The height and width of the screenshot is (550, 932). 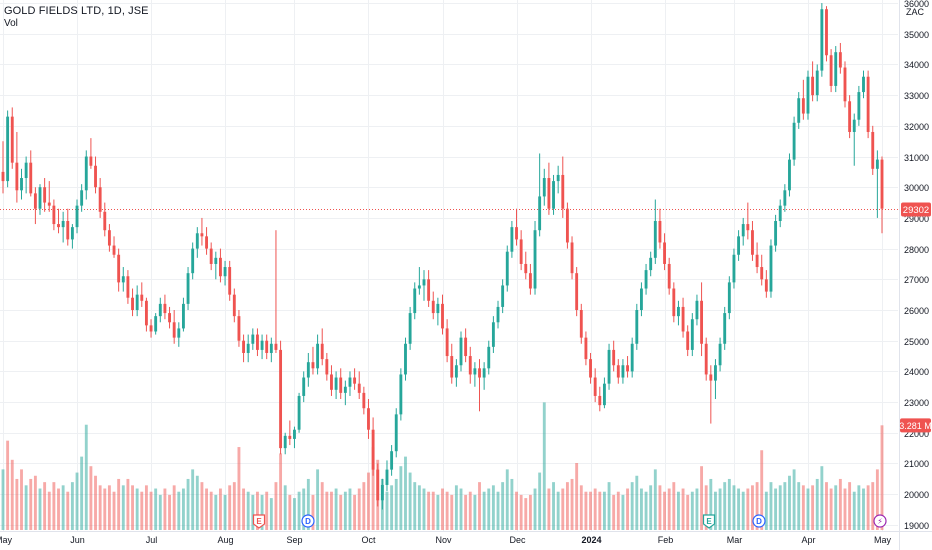 What do you see at coordinates (916, 250) in the screenshot?
I see `price-tick-label: 28000` at bounding box center [916, 250].